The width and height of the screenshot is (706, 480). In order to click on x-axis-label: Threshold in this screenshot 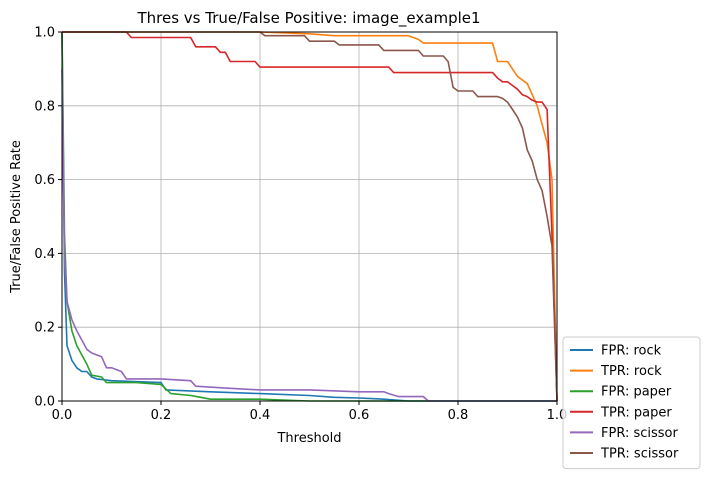, I will do `click(308, 438)`.